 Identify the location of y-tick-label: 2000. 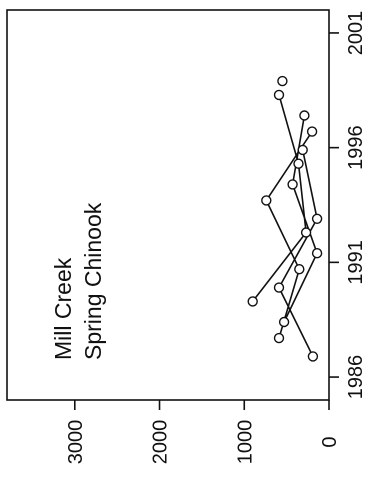
(161, 442).